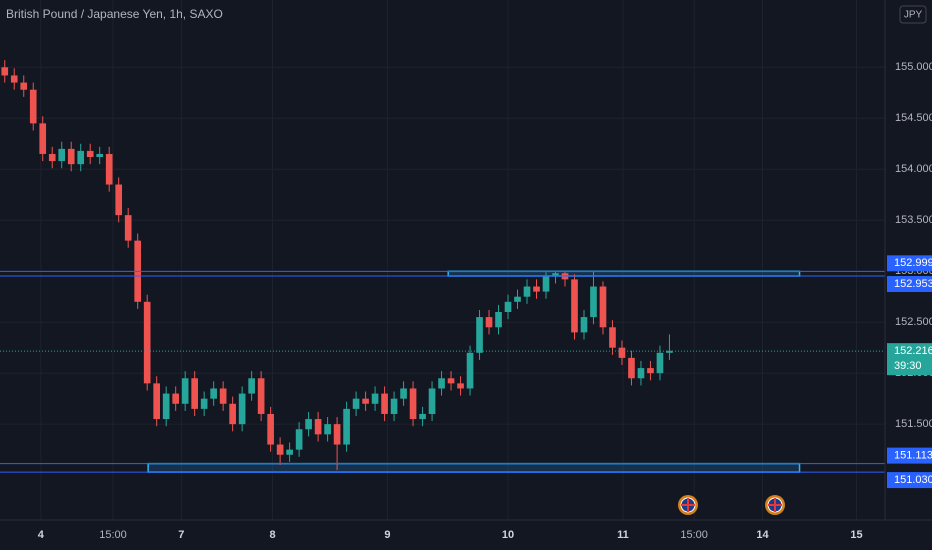 This screenshot has width=932, height=550. What do you see at coordinates (508, 535) in the screenshot?
I see `x-tick-label: 10` at bounding box center [508, 535].